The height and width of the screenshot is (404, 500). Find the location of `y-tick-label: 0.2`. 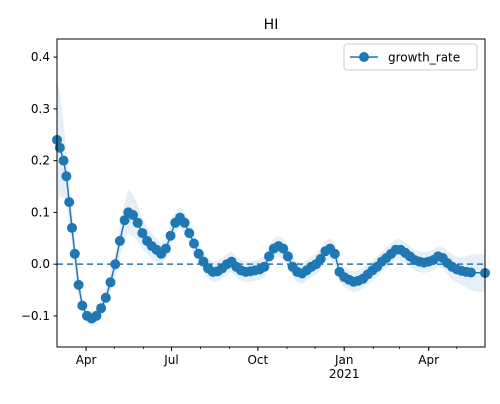

y-tick-label: 0.2 is located at coordinates (40, 161).